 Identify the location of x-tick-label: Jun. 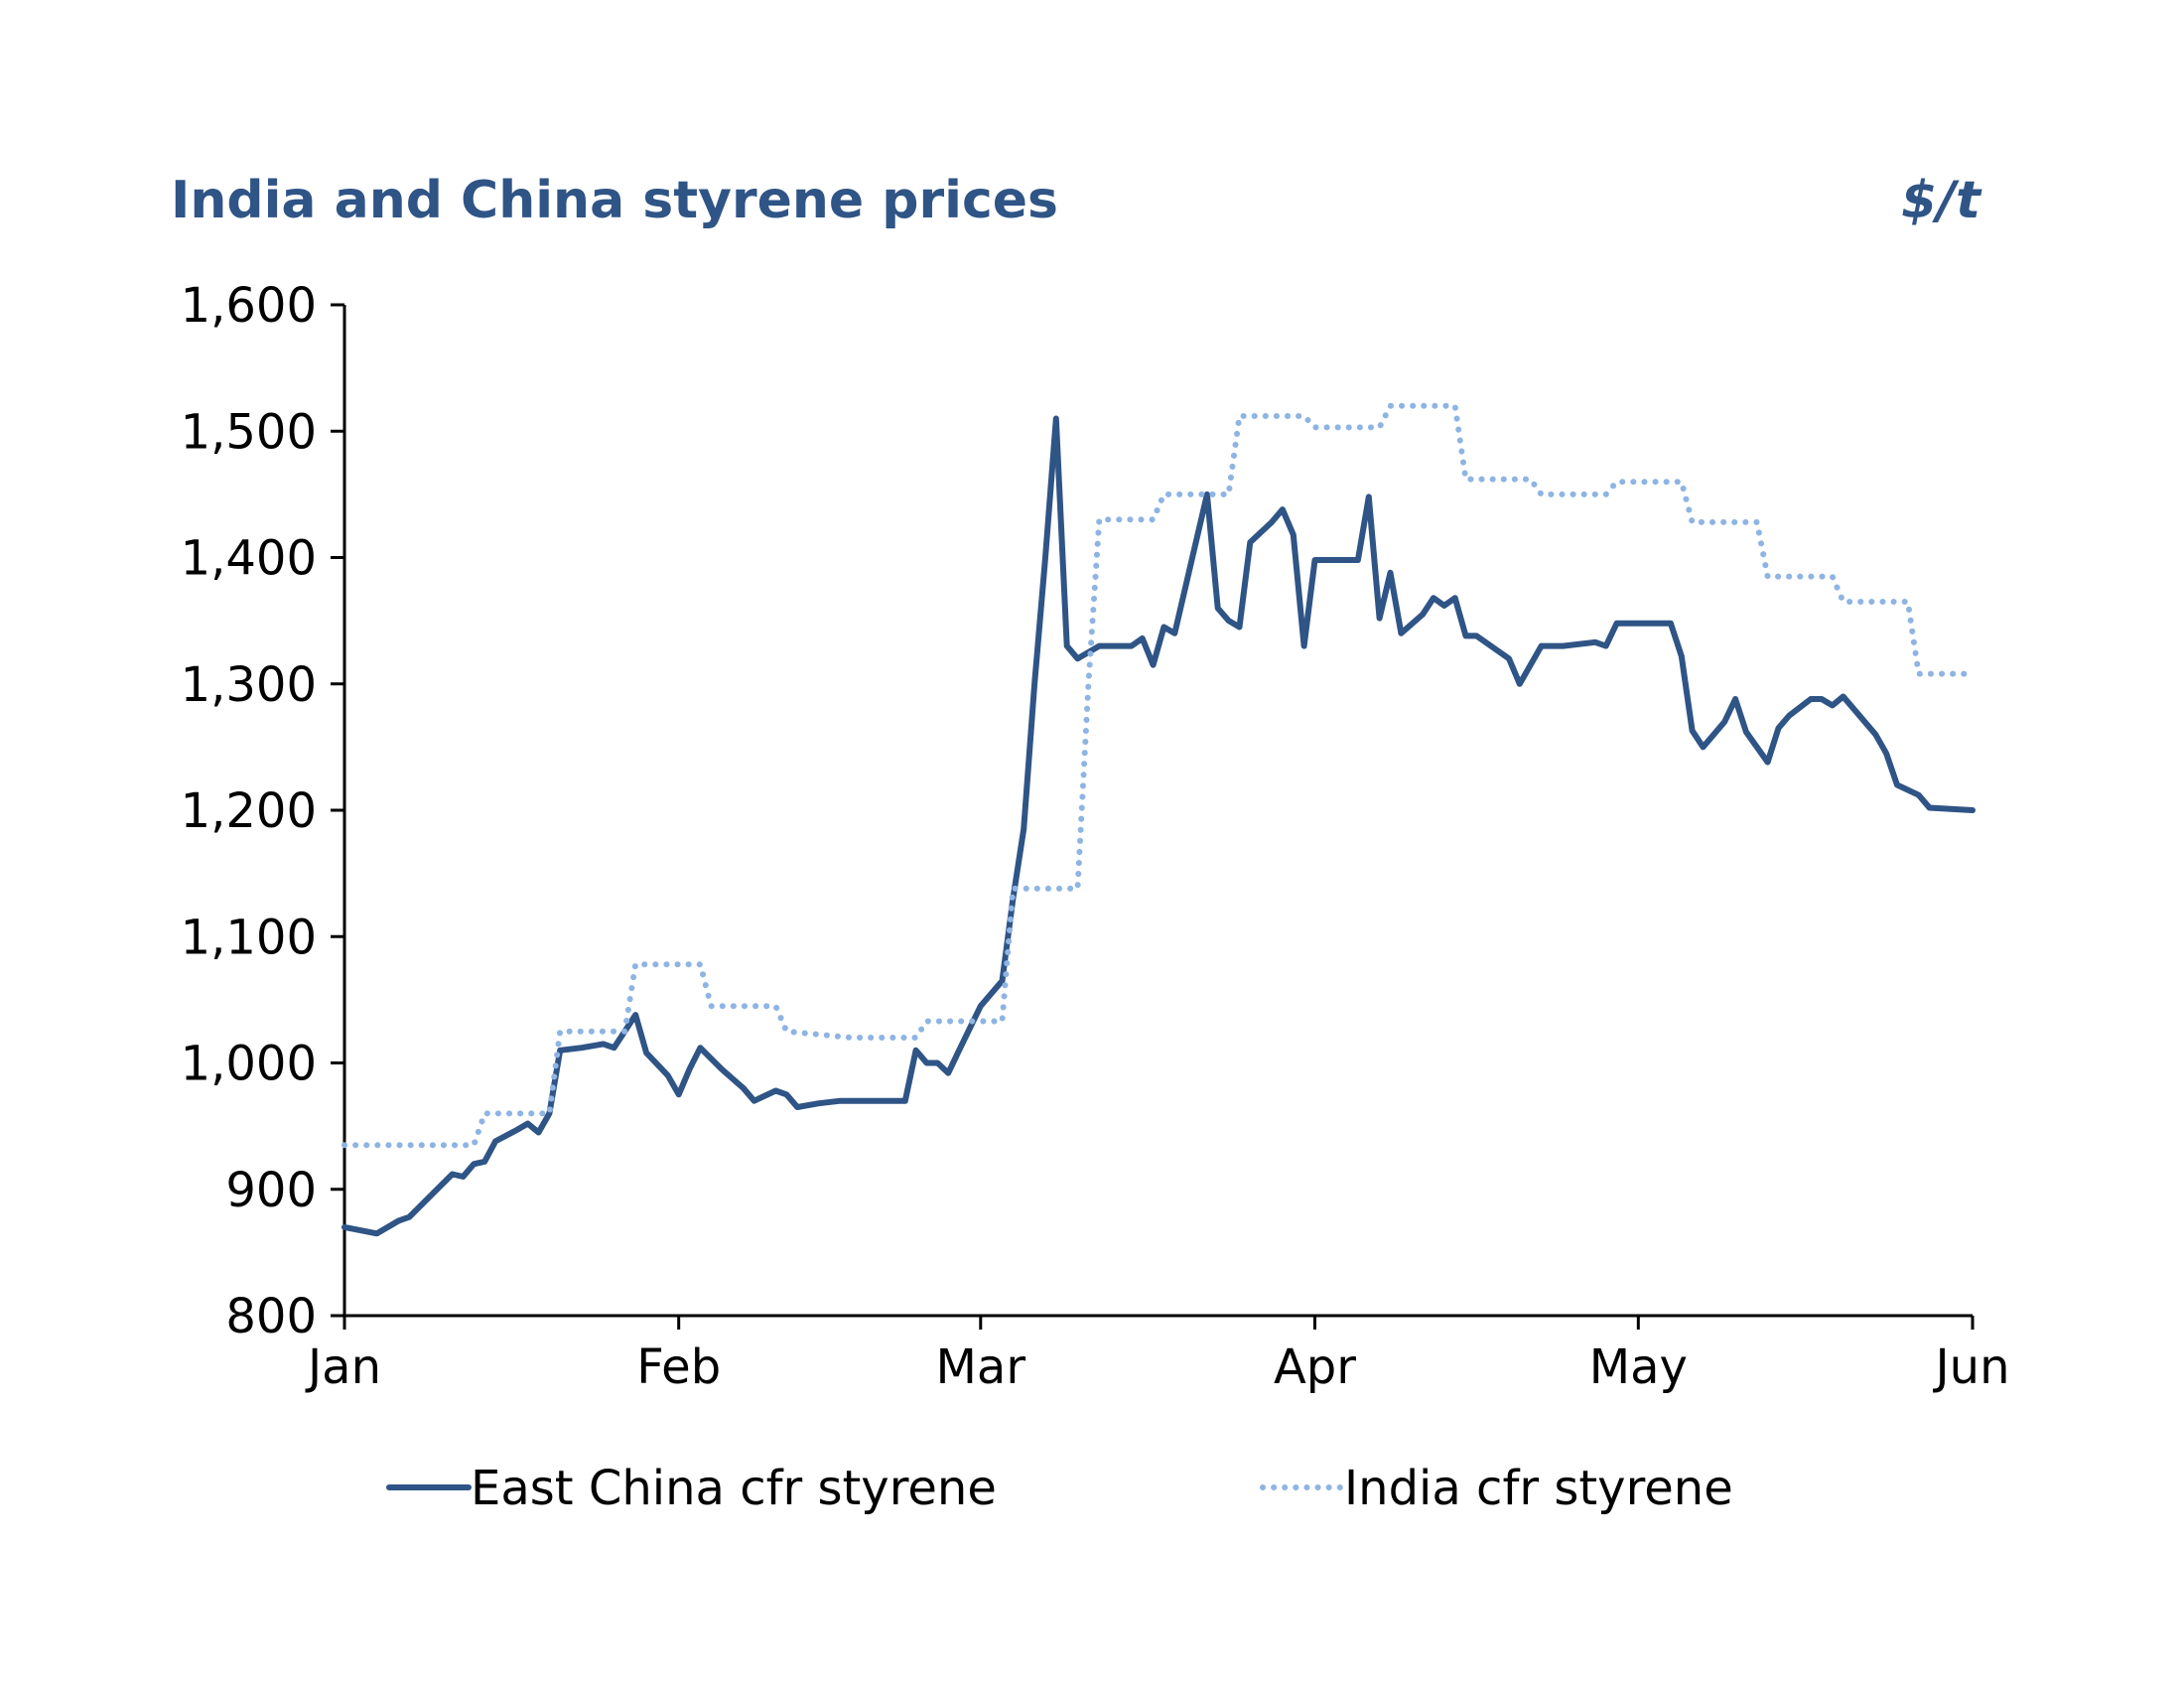
(1971, 1367).